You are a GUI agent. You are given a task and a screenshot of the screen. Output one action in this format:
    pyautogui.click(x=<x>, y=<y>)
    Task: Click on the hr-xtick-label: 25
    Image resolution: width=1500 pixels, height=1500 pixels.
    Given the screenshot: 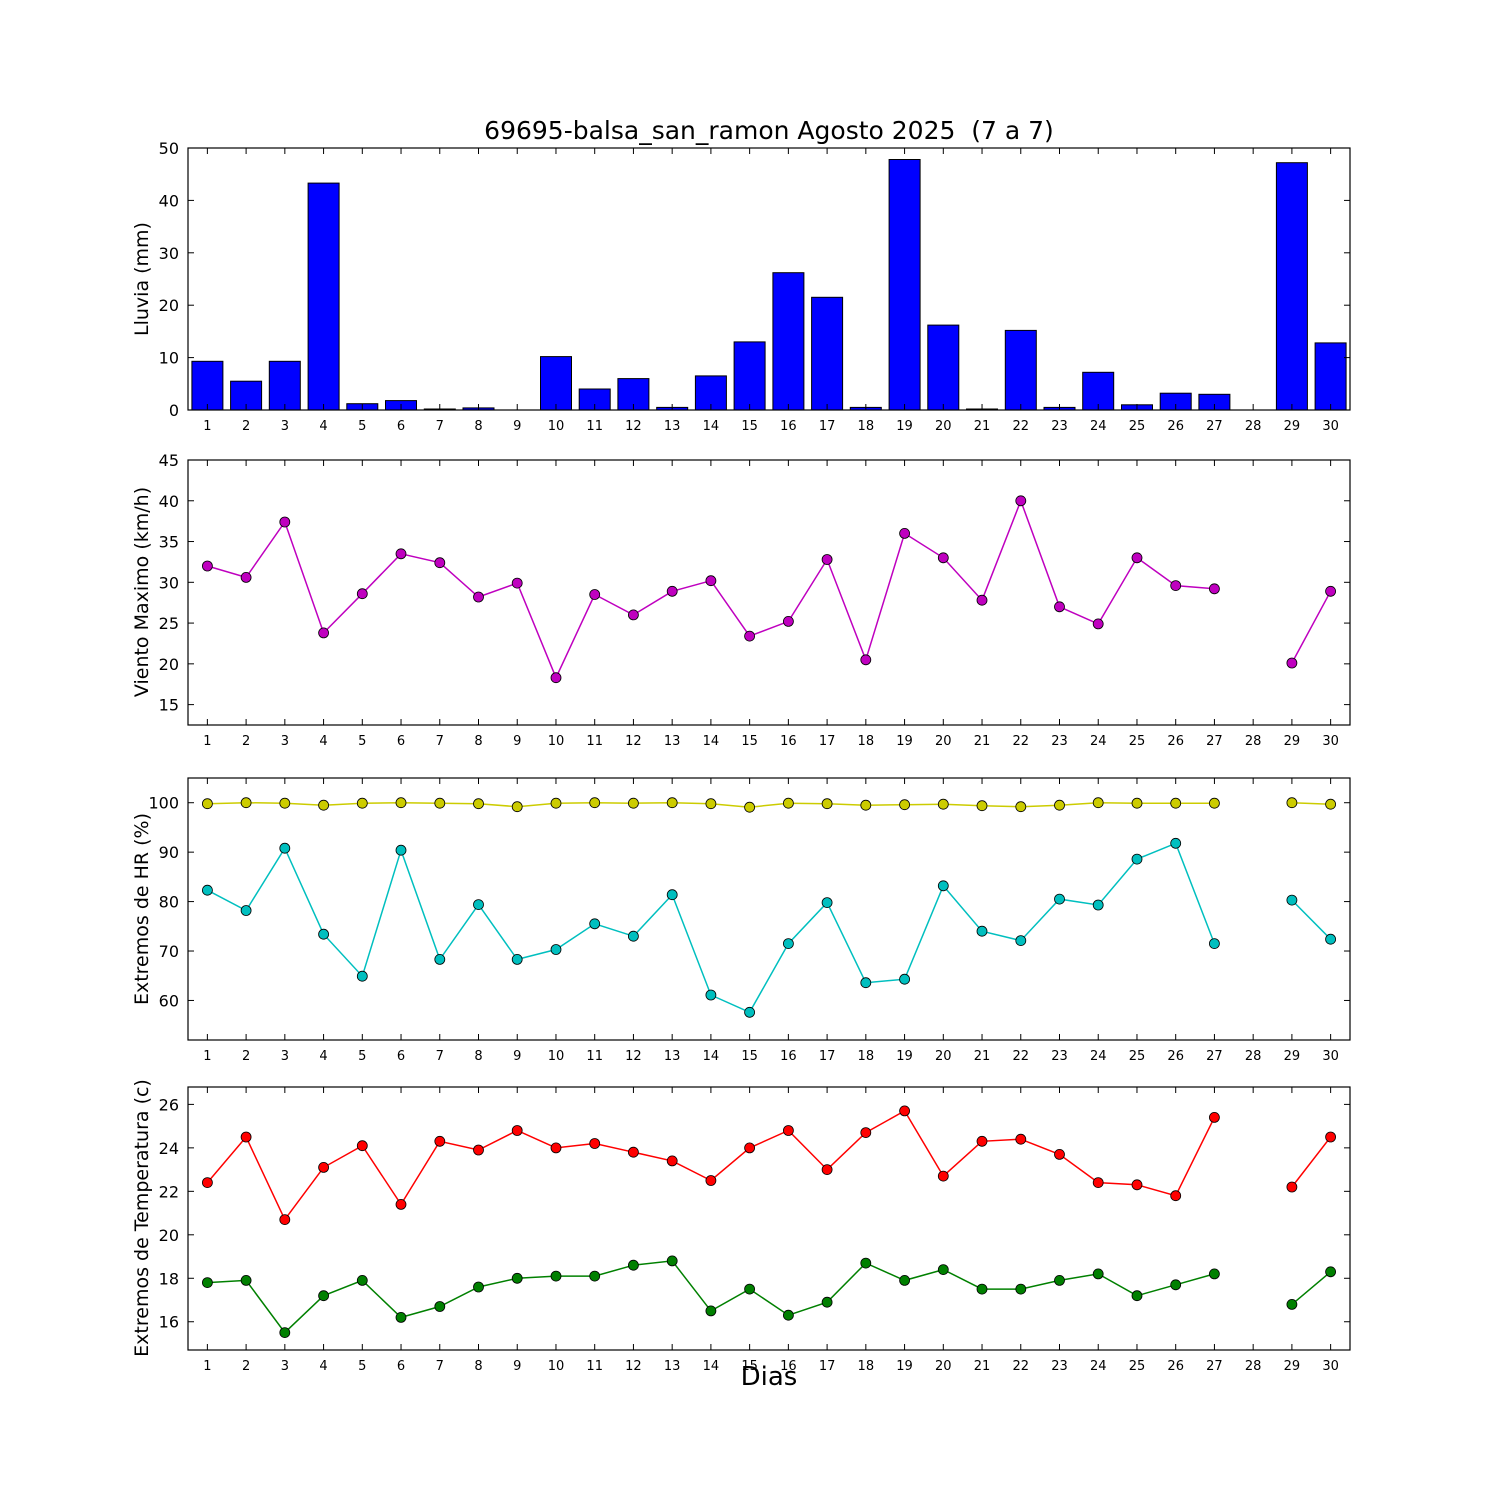 What is the action you would take?
    pyautogui.click(x=1137, y=1056)
    